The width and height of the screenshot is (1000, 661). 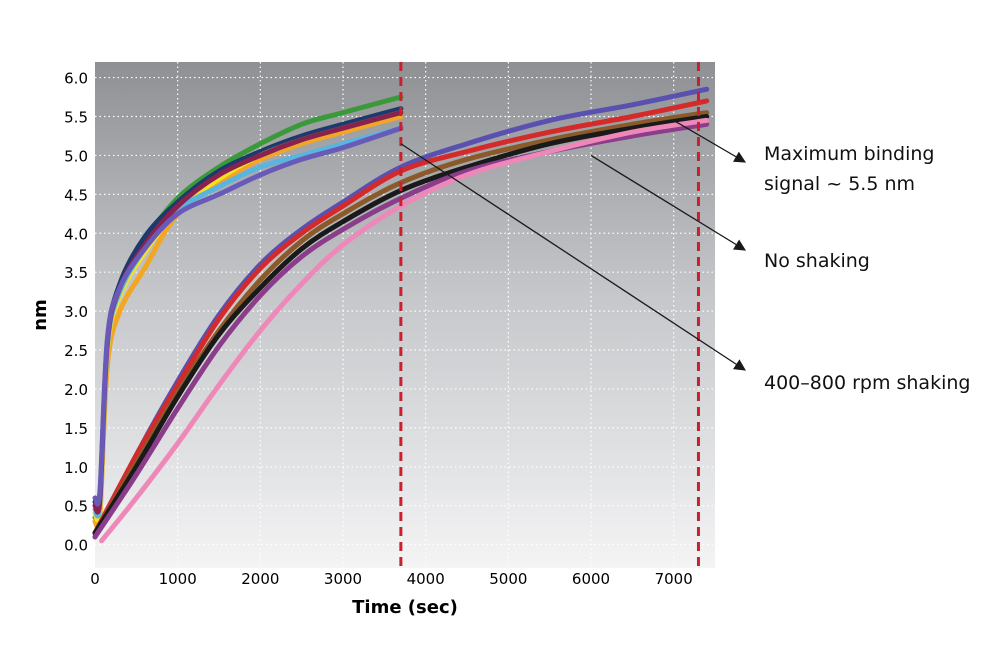 What do you see at coordinates (674, 579) in the screenshot?
I see `x-tick-label: 7000` at bounding box center [674, 579].